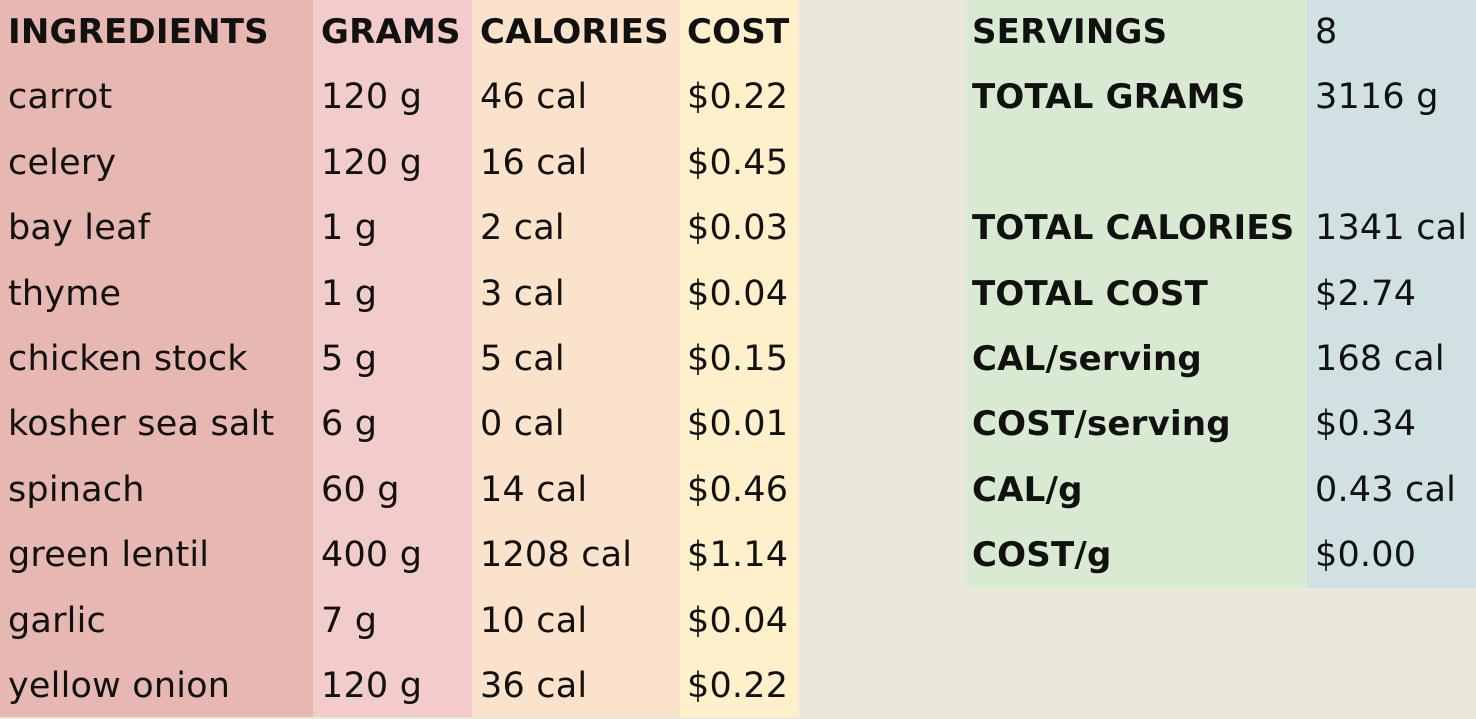 The image size is (1476, 719). What do you see at coordinates (1027, 489) in the screenshot?
I see `cal-per-gram-label: CAL/g` at bounding box center [1027, 489].